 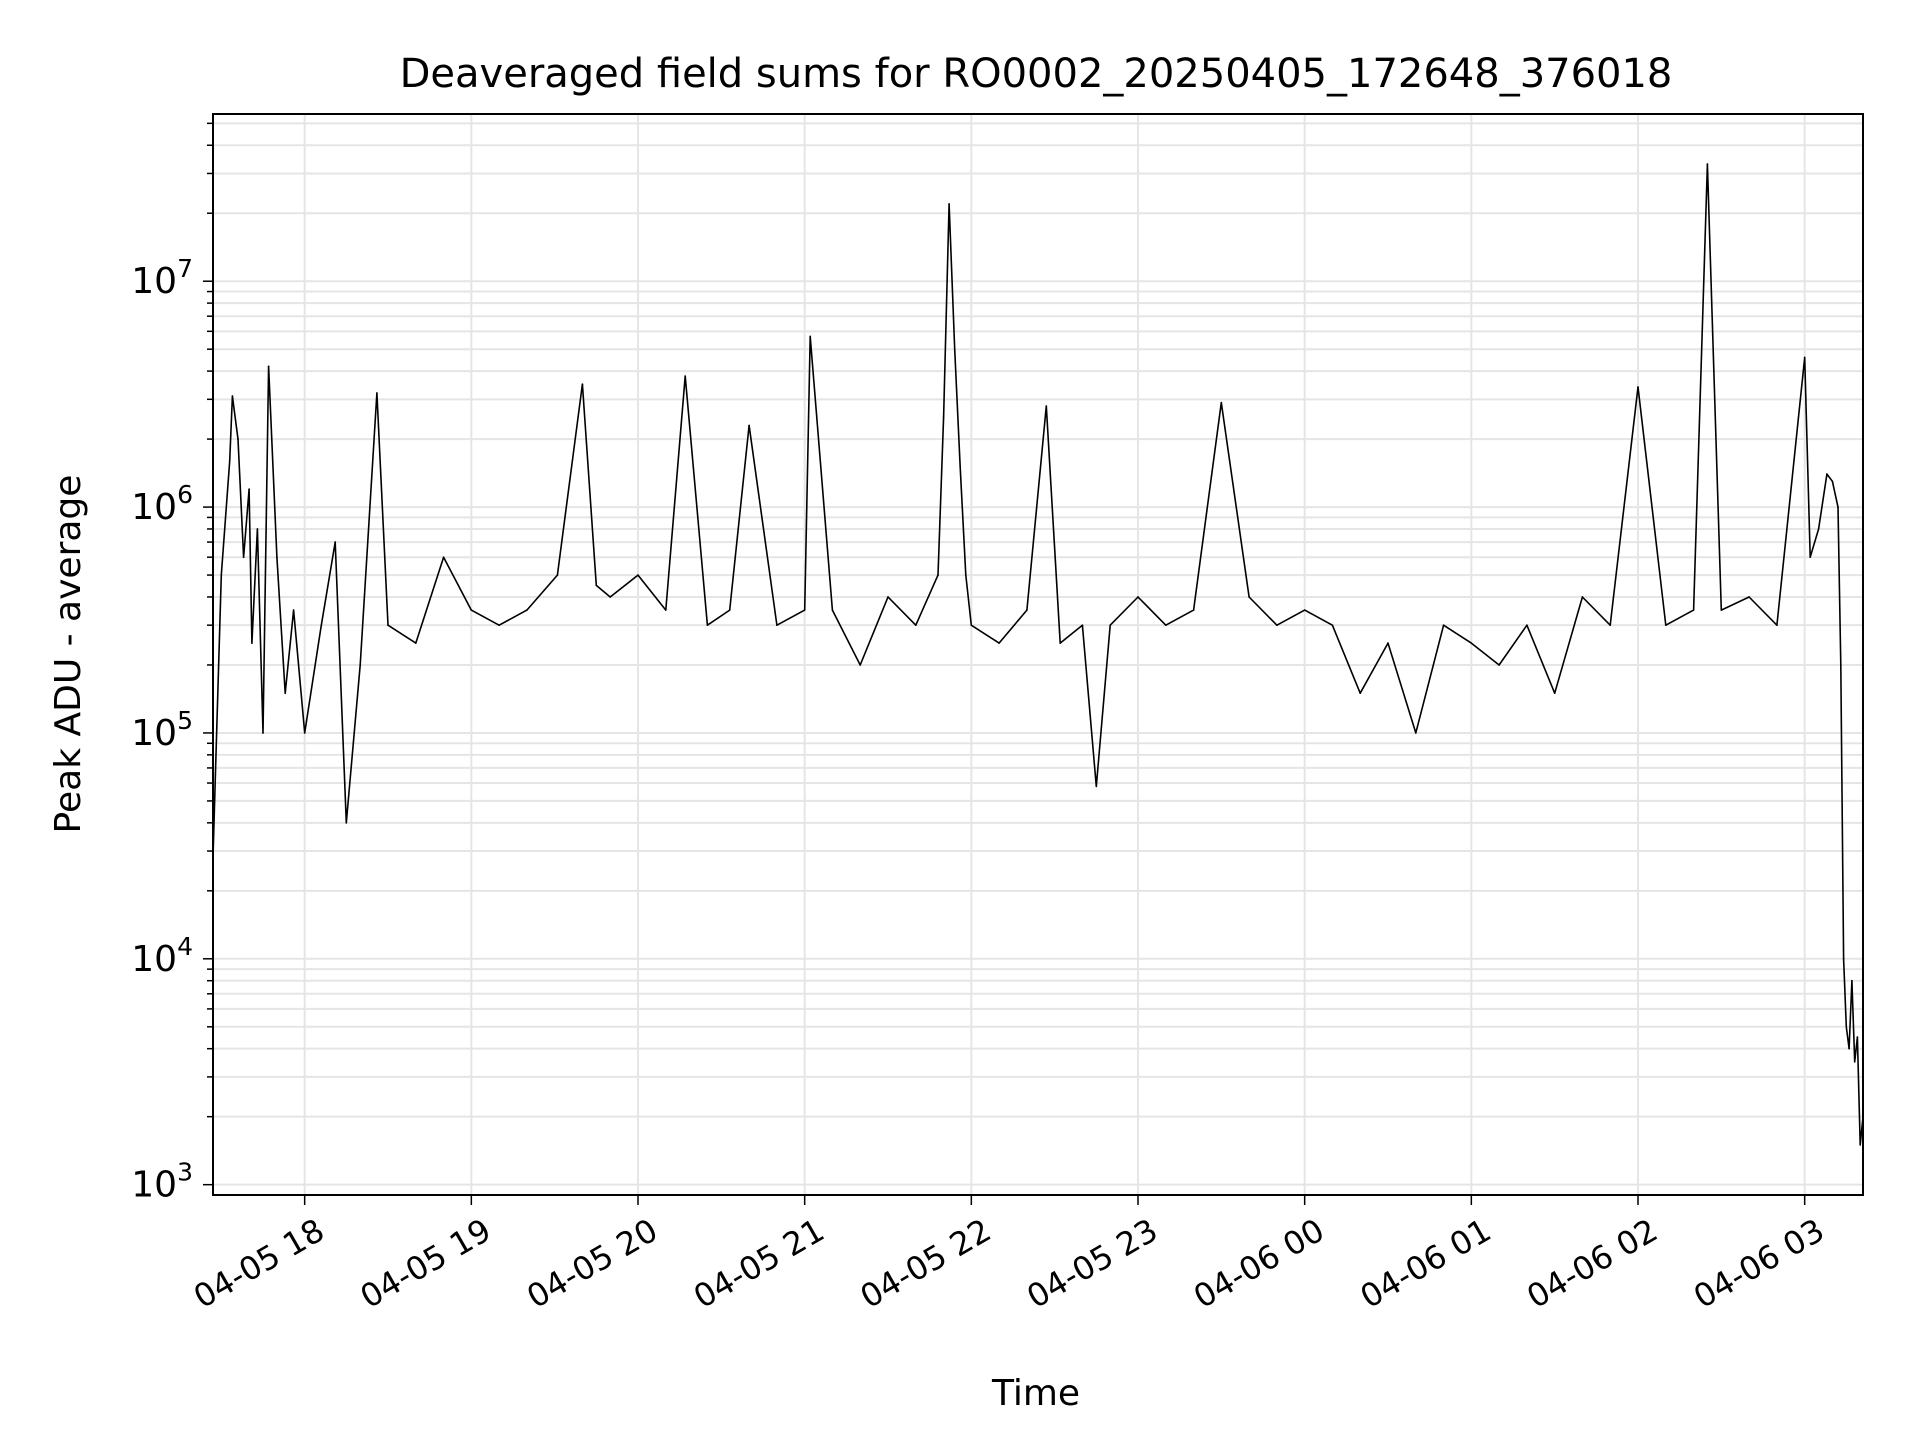 I want to click on y-tick-label: 10⁷, so click(x=162, y=278).